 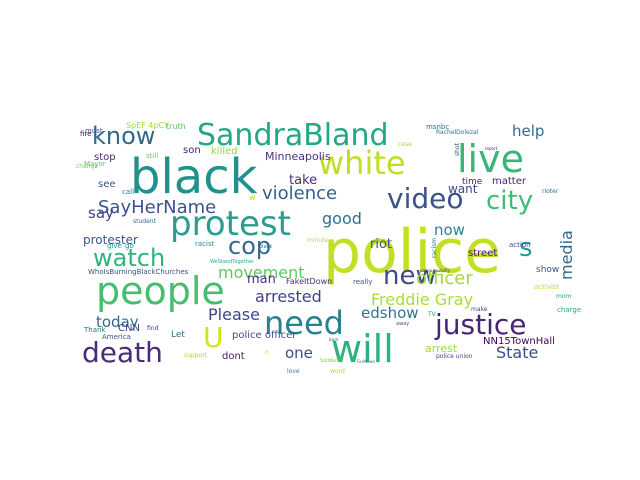 I want to click on cloud-word-racism: racism, so click(x=434, y=248).